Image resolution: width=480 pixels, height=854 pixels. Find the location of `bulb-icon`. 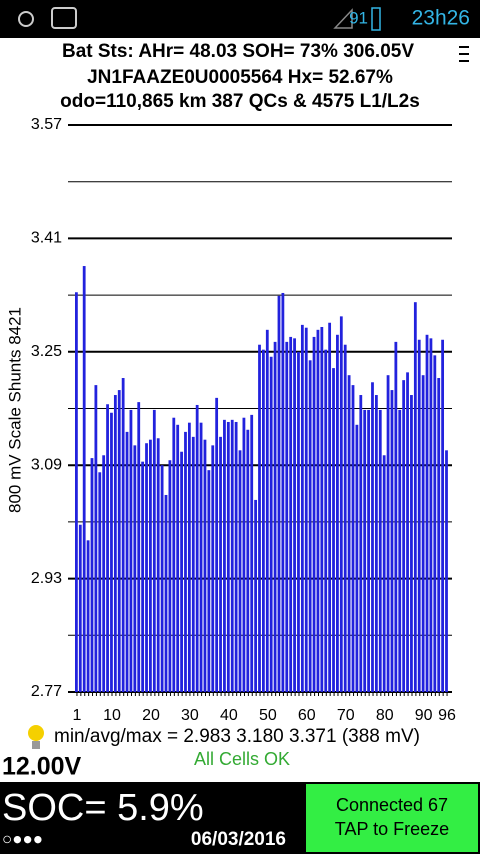

bulb-icon is located at coordinates (36, 737).